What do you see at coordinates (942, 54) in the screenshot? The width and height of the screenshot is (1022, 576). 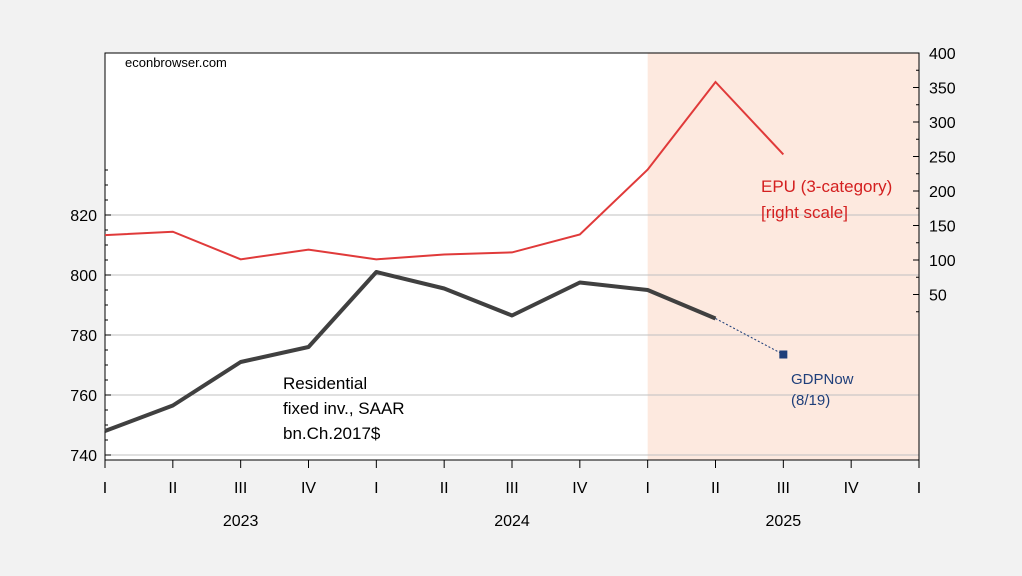 I see `right-tick-label: 400` at bounding box center [942, 54].